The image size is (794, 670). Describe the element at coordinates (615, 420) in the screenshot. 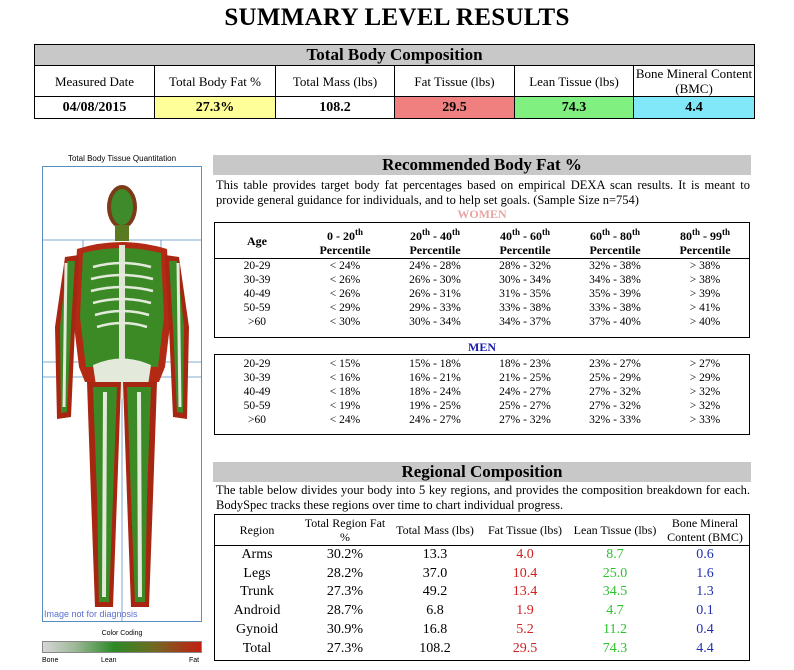

I see `men-cell: 32% - 33%` at that location.